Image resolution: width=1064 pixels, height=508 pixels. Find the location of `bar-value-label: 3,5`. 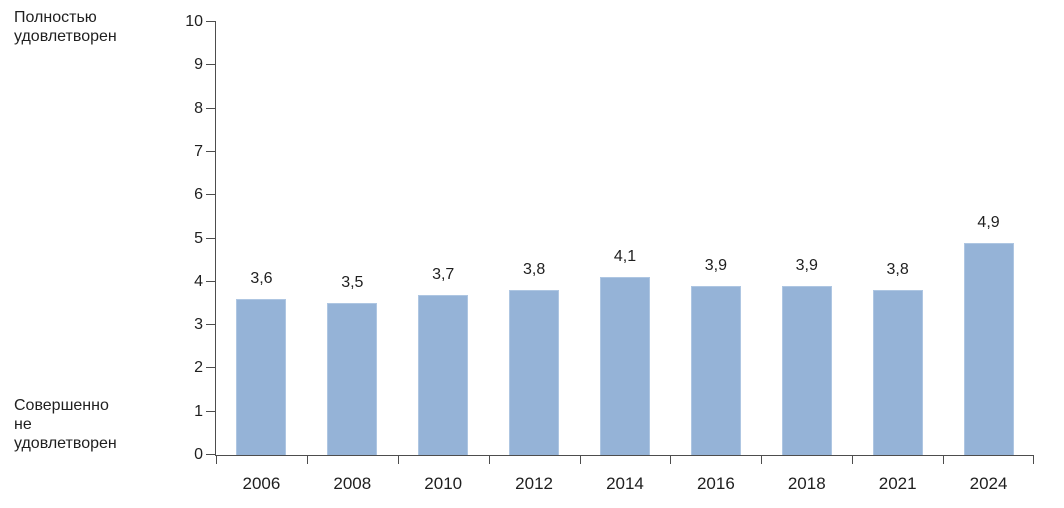

bar-value-label: 3,5 is located at coordinates (352, 283).